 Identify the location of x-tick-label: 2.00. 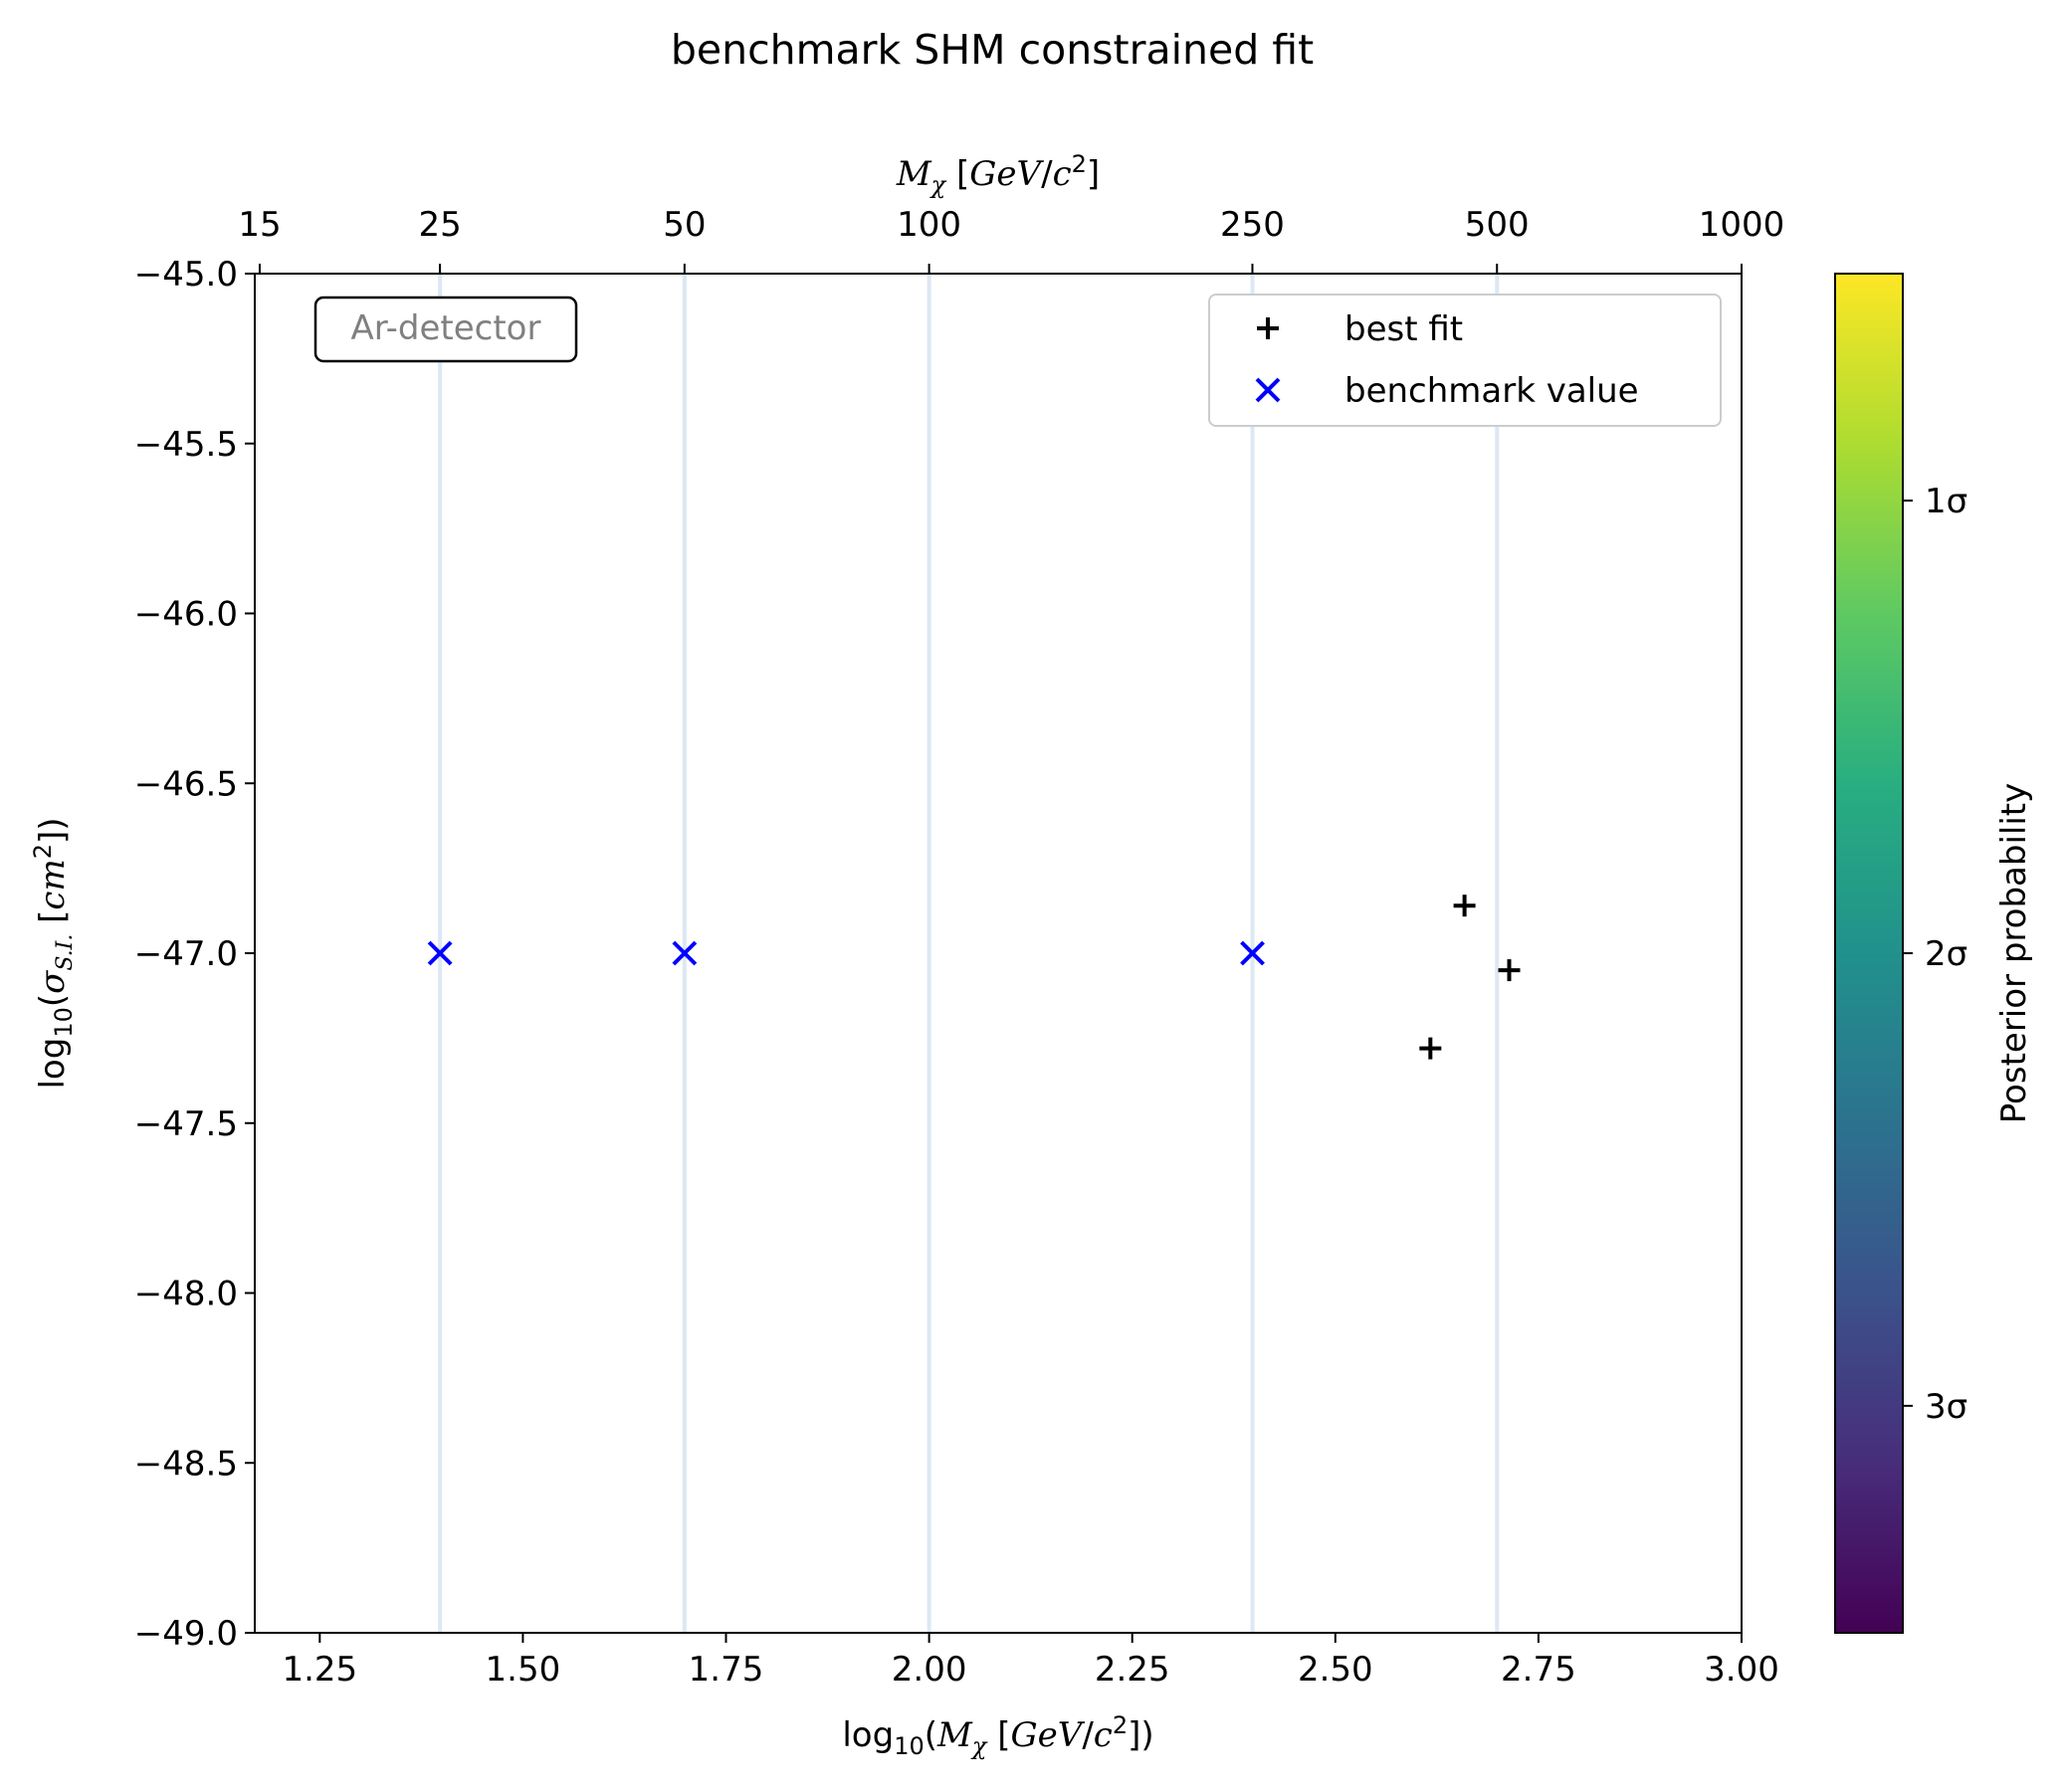
(929, 1670).